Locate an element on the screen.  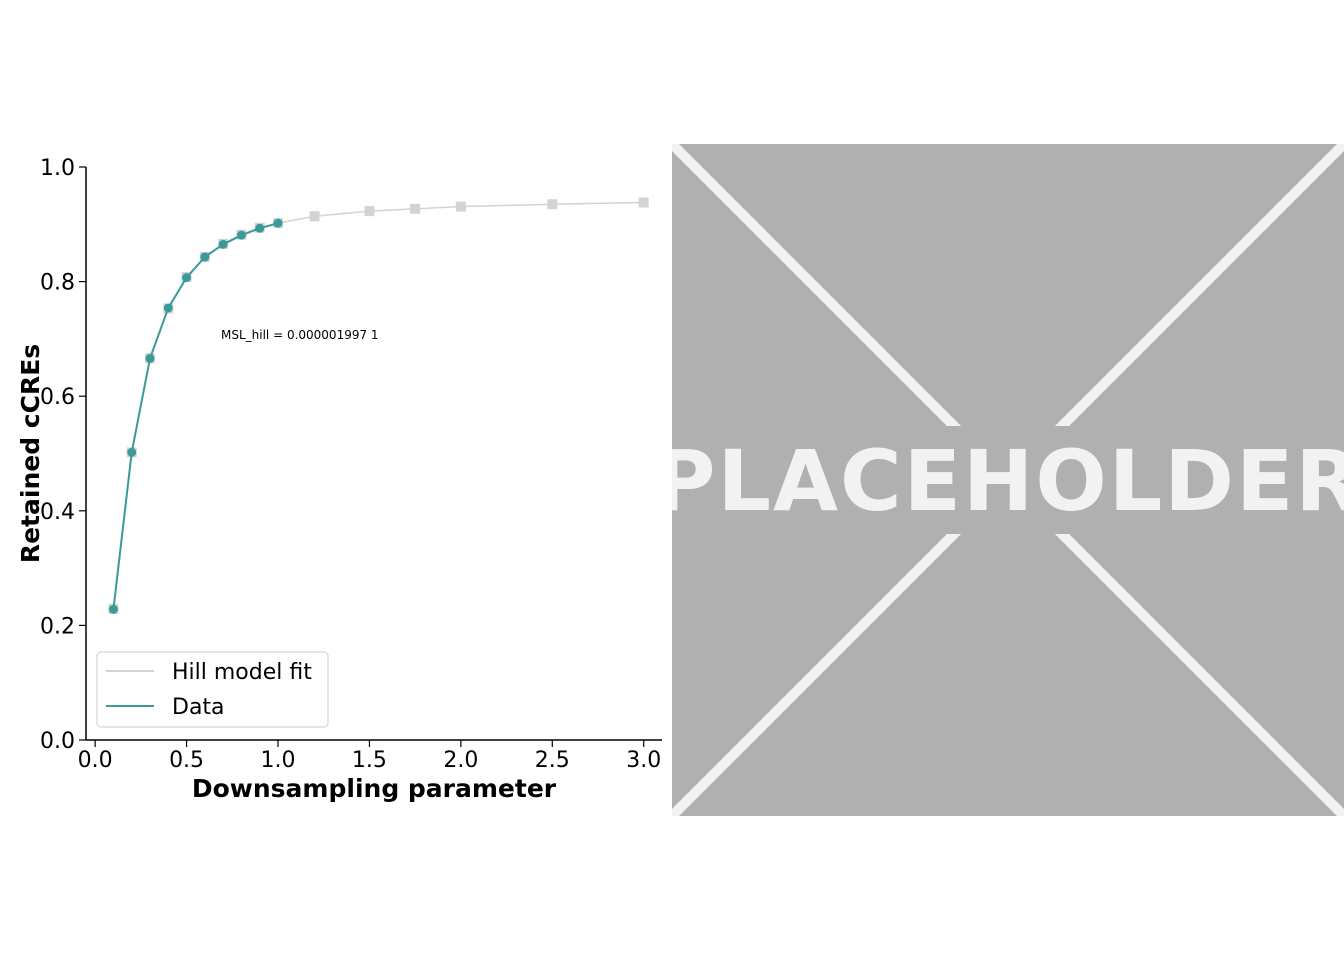
x-tick-label: 3.0 is located at coordinates (643, 760).